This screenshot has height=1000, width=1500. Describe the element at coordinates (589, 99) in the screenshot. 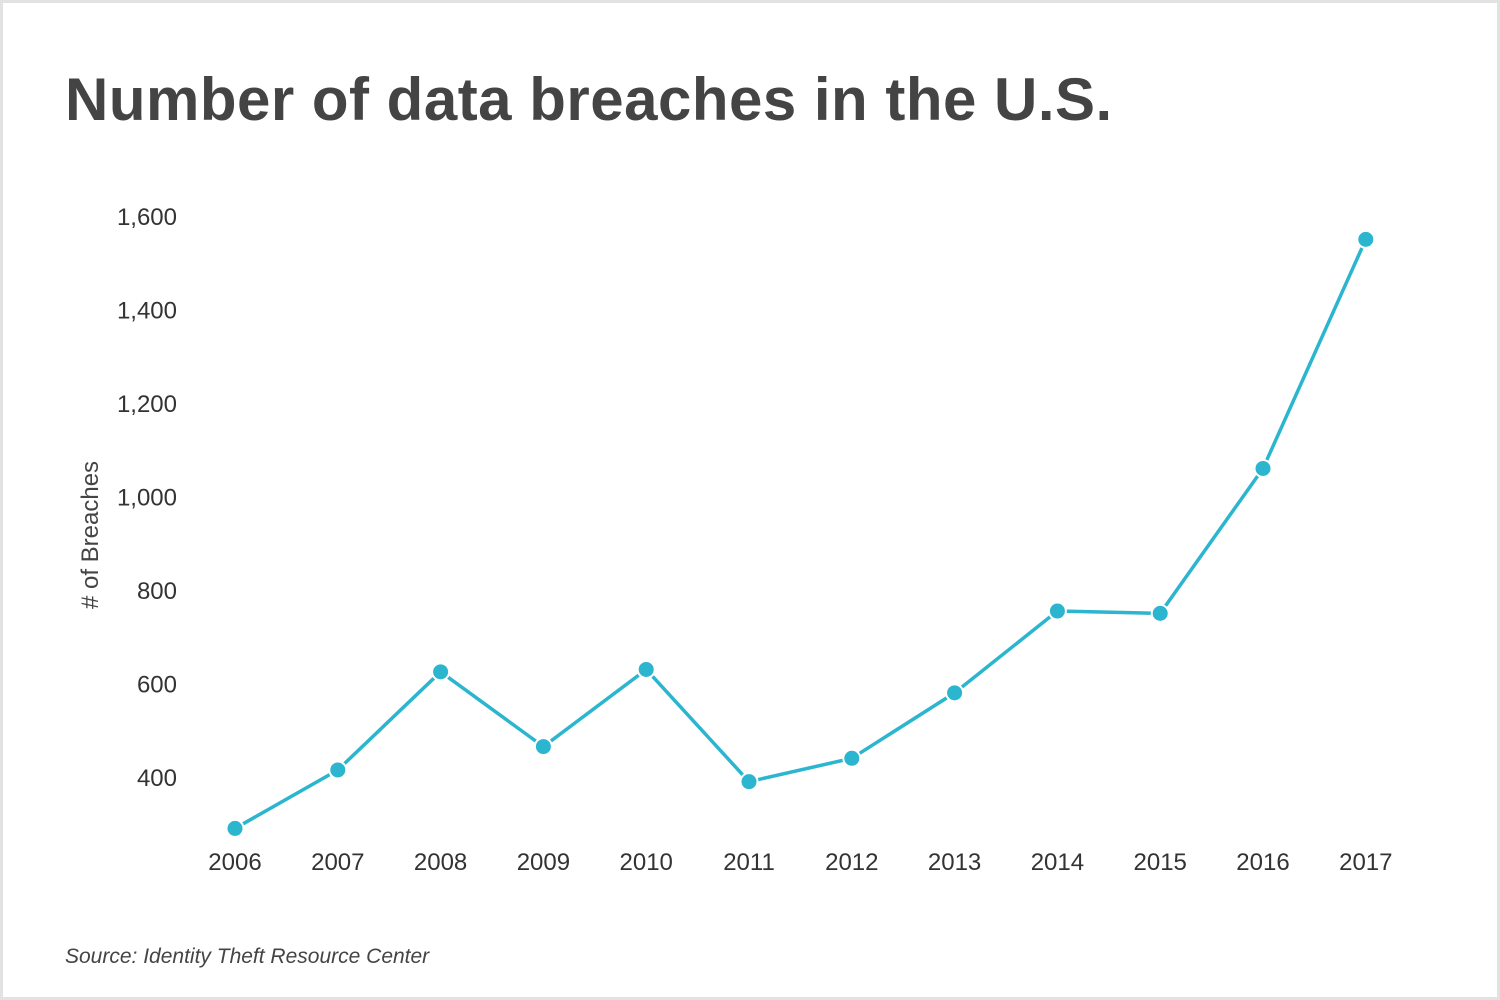

I see `chart-title: Number of data breaches in the U.S.` at that location.